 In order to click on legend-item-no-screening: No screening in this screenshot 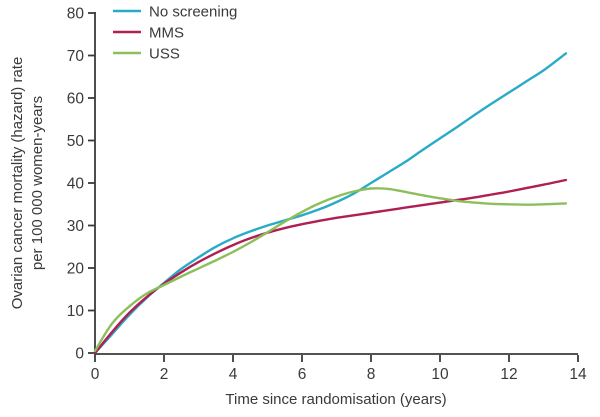, I will do `click(175, 11)`.